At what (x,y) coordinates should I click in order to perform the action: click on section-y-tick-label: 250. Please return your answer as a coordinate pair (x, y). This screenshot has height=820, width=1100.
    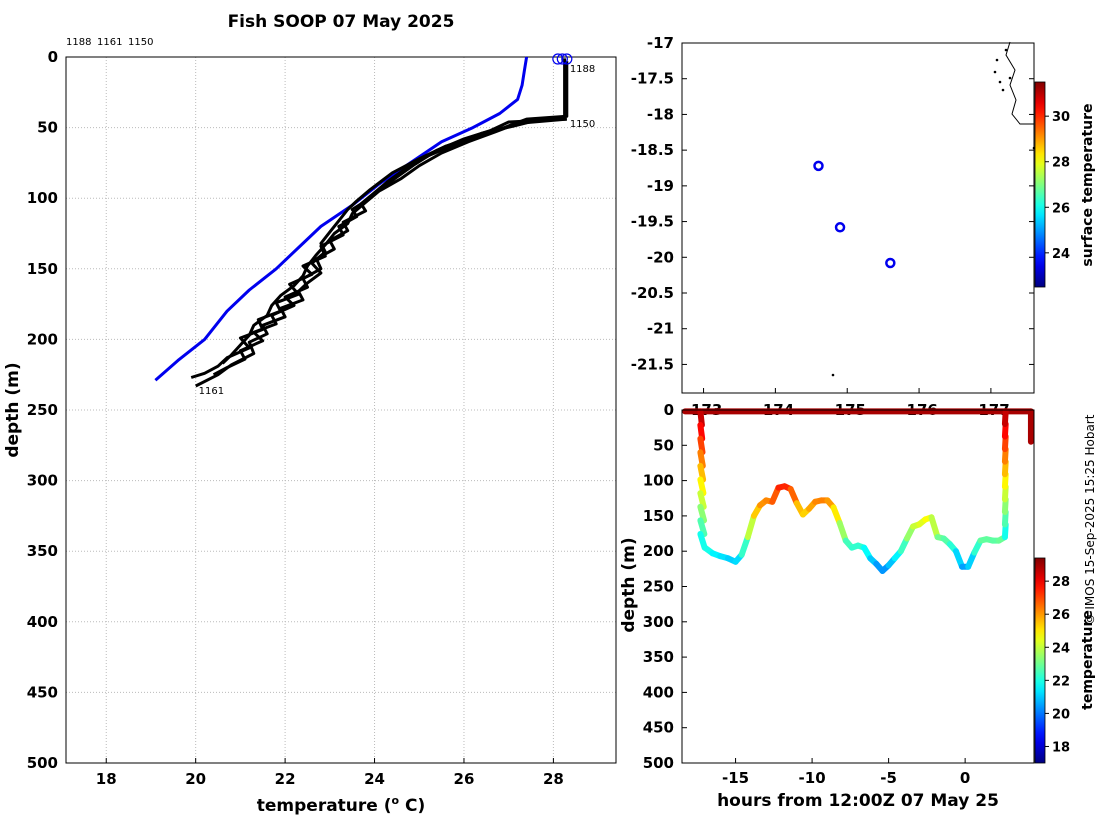
    Looking at the image, I should click on (658, 587).